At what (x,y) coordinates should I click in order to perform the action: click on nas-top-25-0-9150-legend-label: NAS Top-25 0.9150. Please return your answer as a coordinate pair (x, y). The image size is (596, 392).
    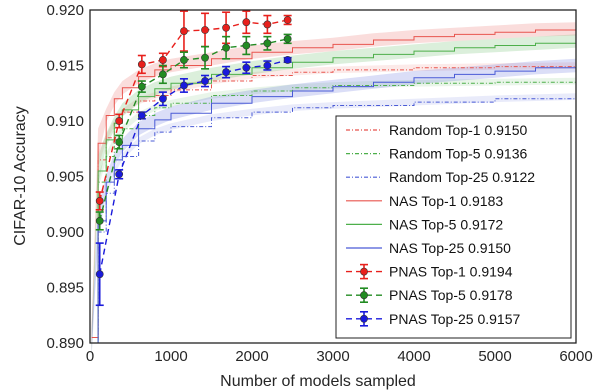
    Looking at the image, I should click on (450, 248).